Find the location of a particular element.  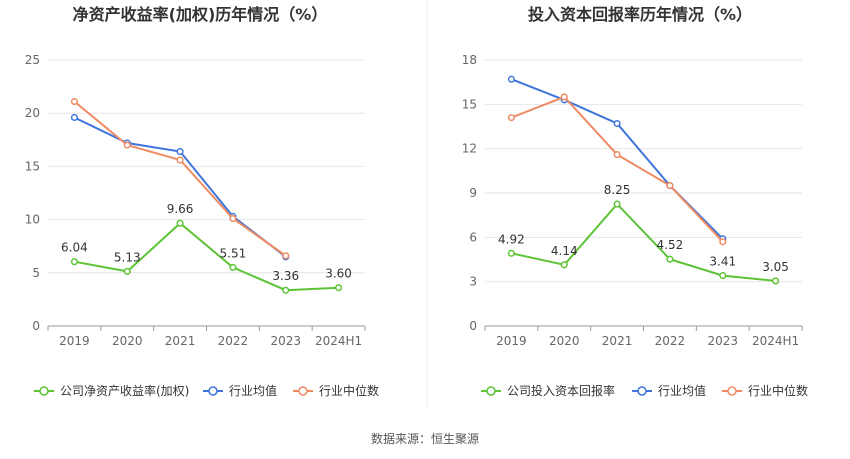

chart-title-2: 投入资本回报率历年情况（%） is located at coordinates (640, 14).